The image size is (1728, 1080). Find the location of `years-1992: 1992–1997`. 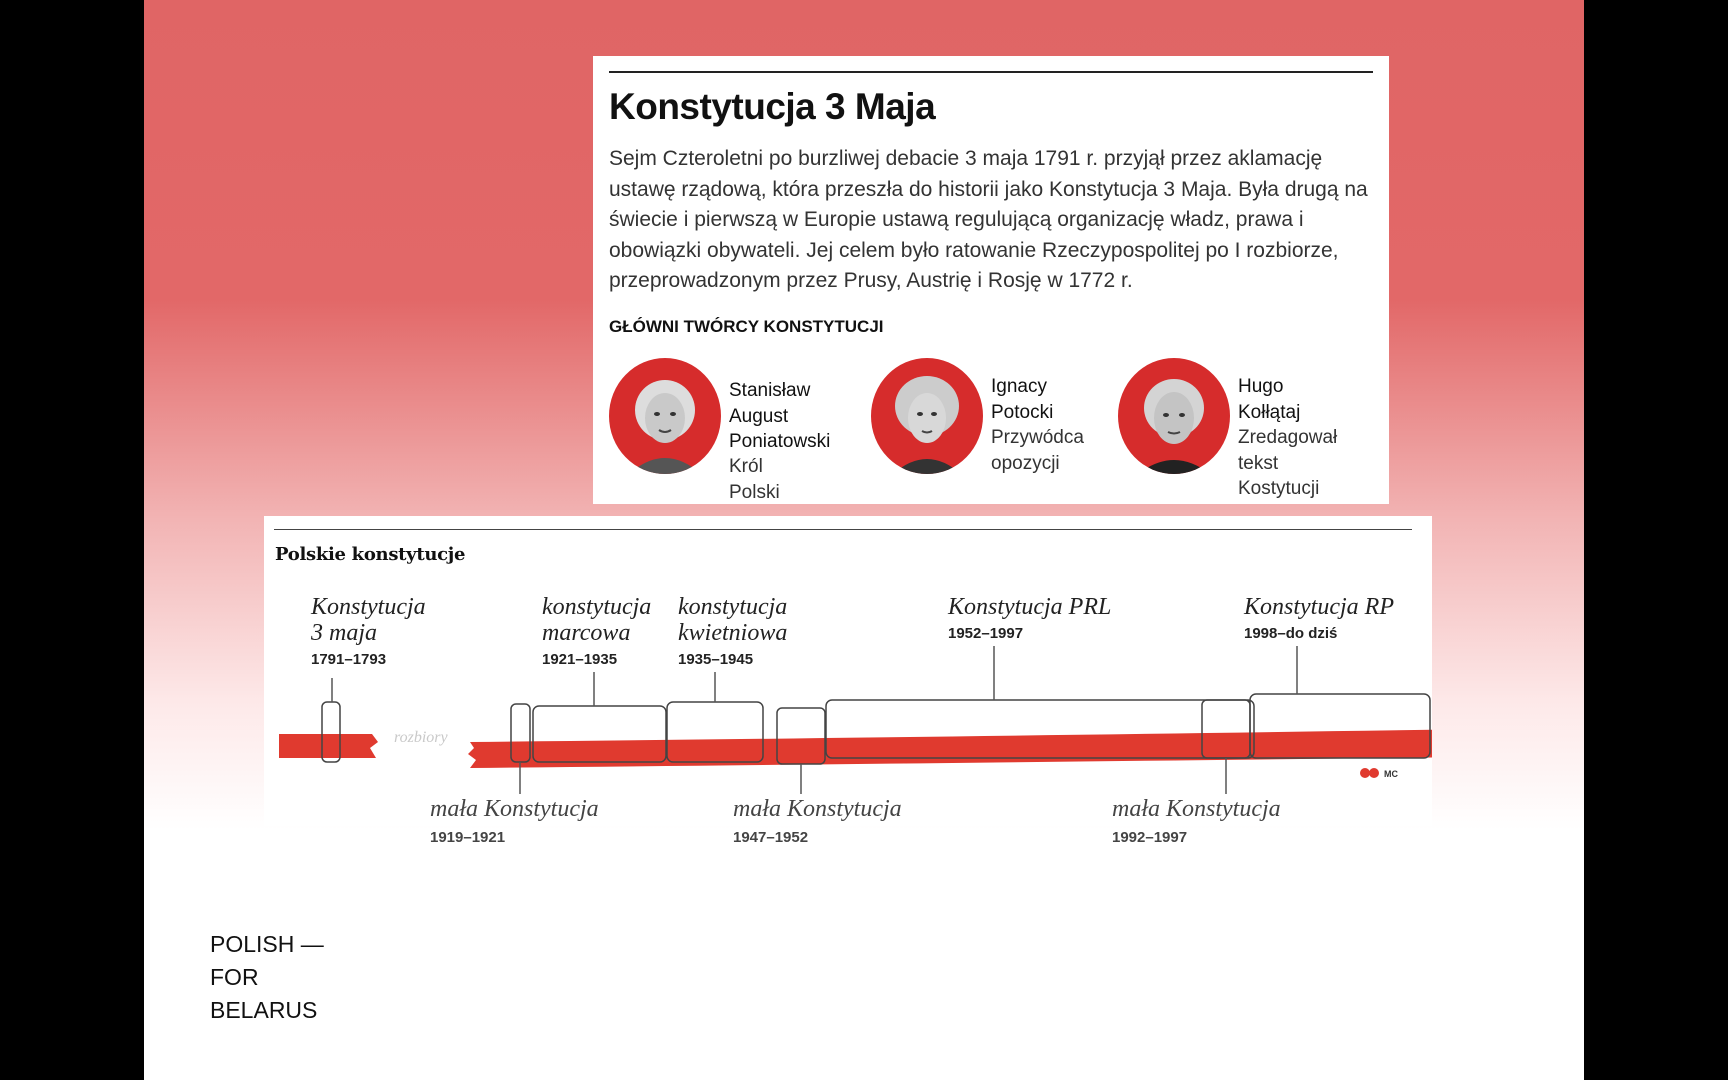

years-1992: 1992–1997 is located at coordinates (1150, 837).